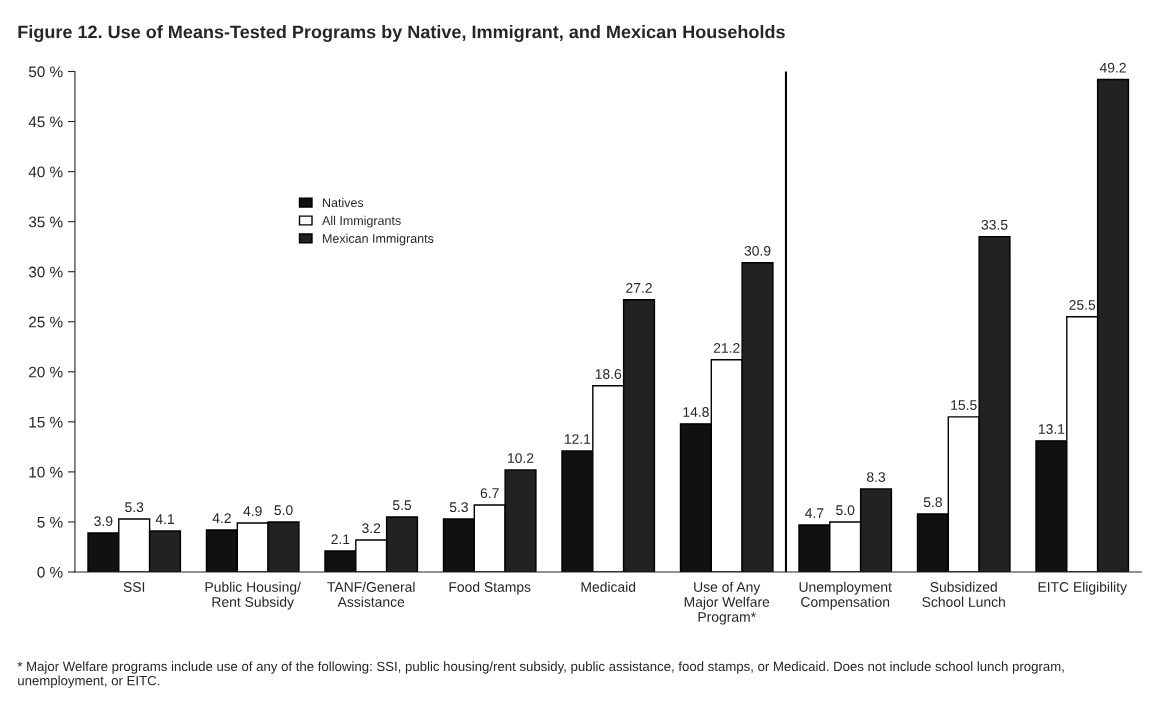  What do you see at coordinates (490, 588) in the screenshot?
I see `x-tick-label: Food Stamps` at bounding box center [490, 588].